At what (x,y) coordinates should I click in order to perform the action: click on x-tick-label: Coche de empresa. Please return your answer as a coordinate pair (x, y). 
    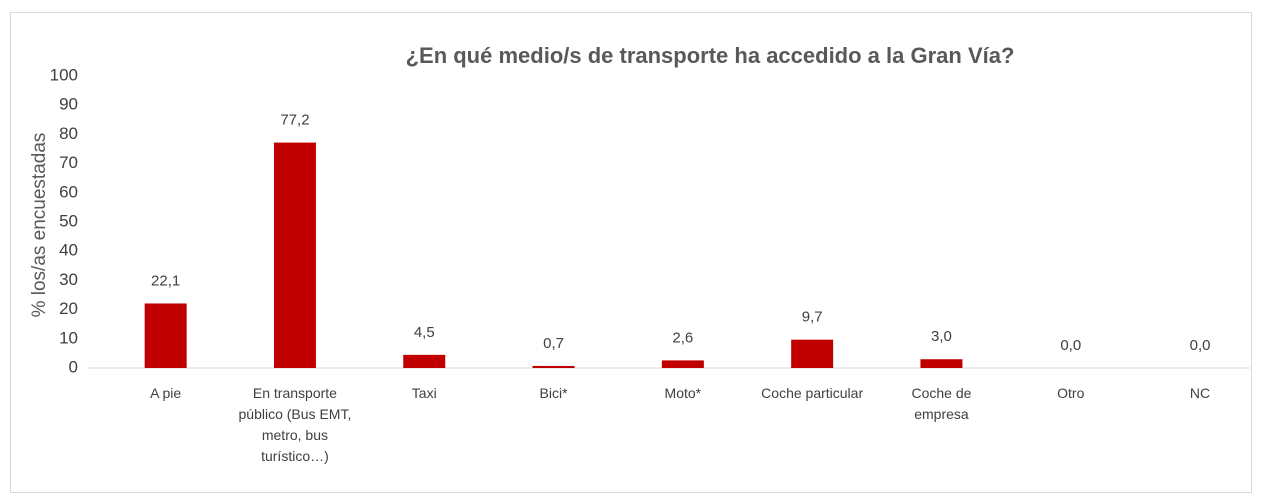
    Looking at the image, I should click on (941, 403).